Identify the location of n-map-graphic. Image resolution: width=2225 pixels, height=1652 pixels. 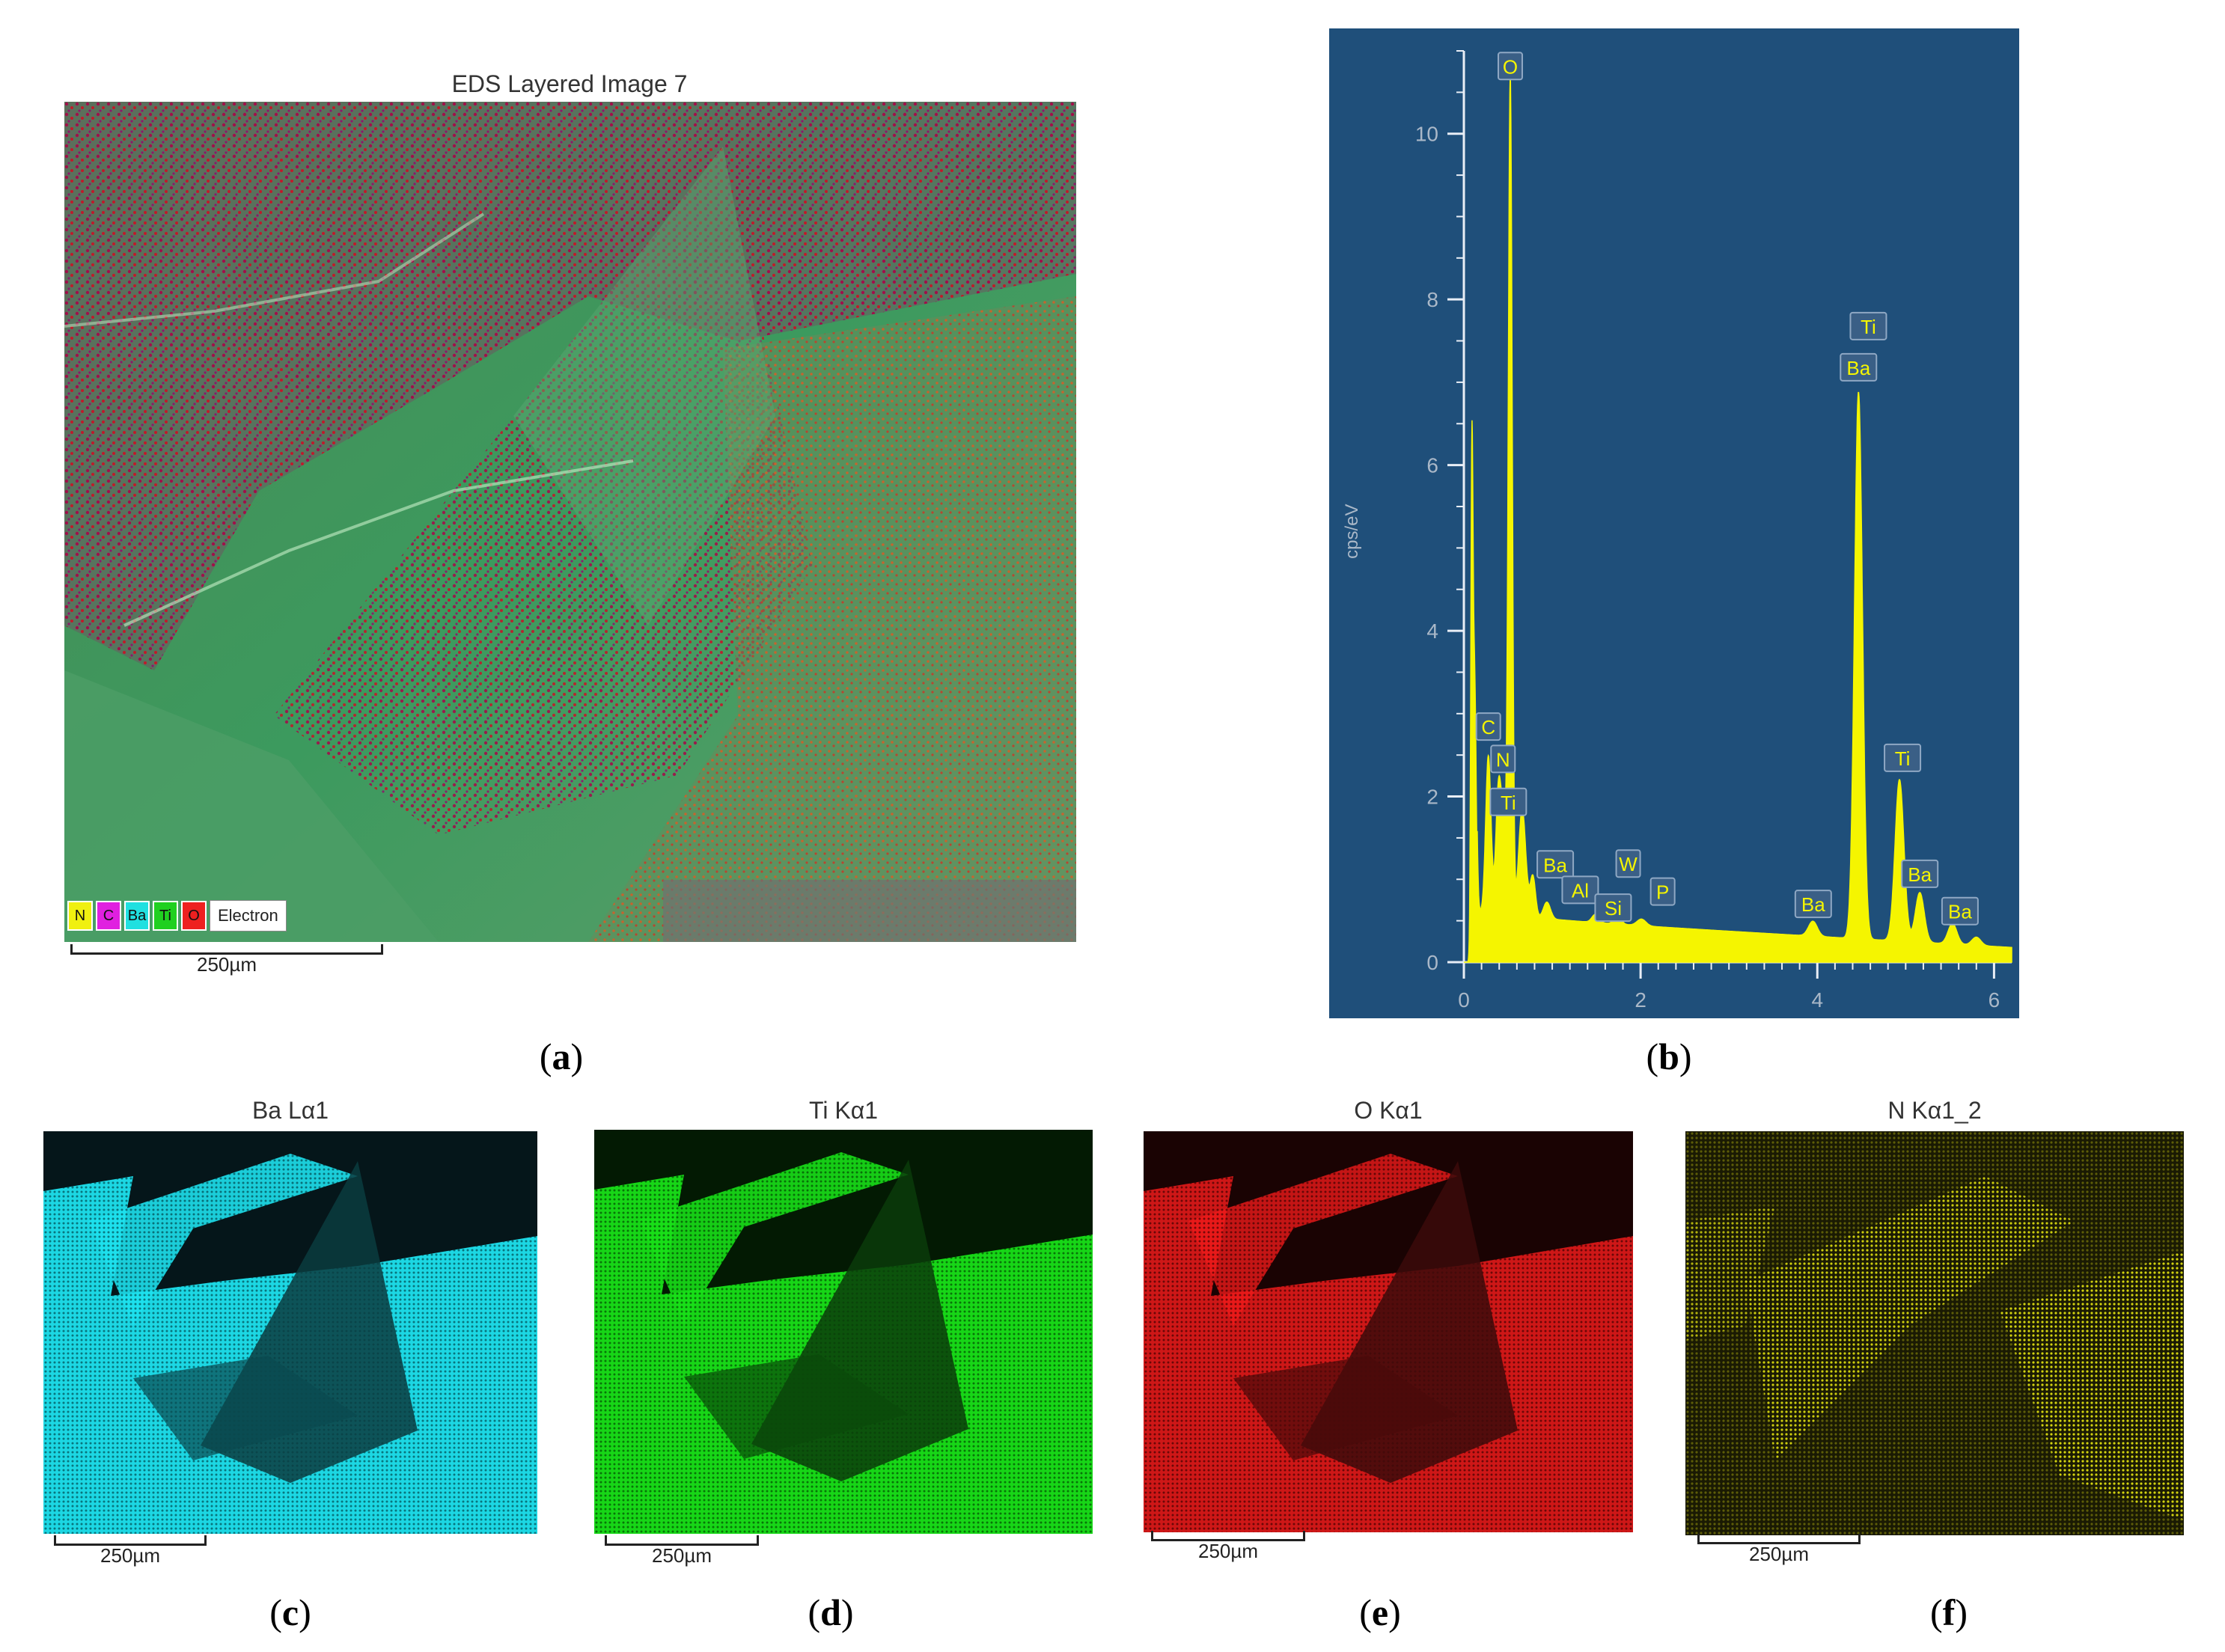
(1934, 1333).